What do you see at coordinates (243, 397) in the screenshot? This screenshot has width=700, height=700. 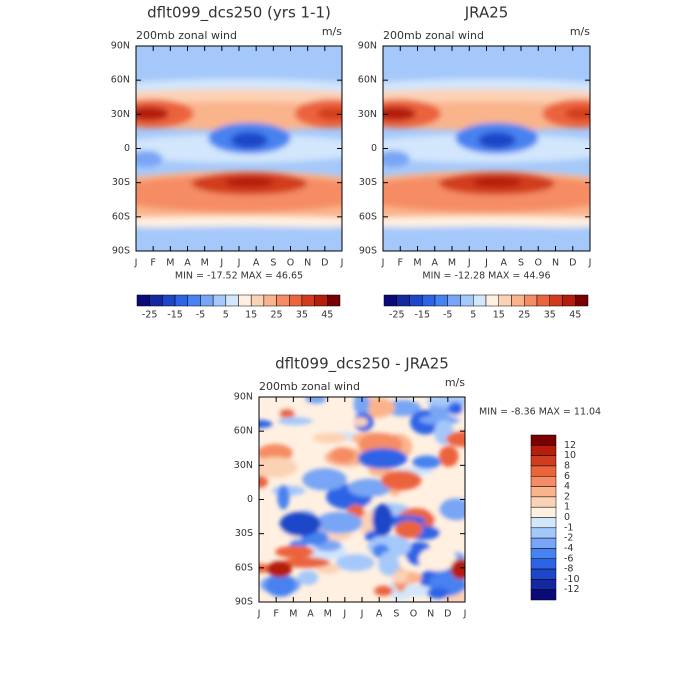 I see `y-tick-label: 90N` at bounding box center [243, 397].